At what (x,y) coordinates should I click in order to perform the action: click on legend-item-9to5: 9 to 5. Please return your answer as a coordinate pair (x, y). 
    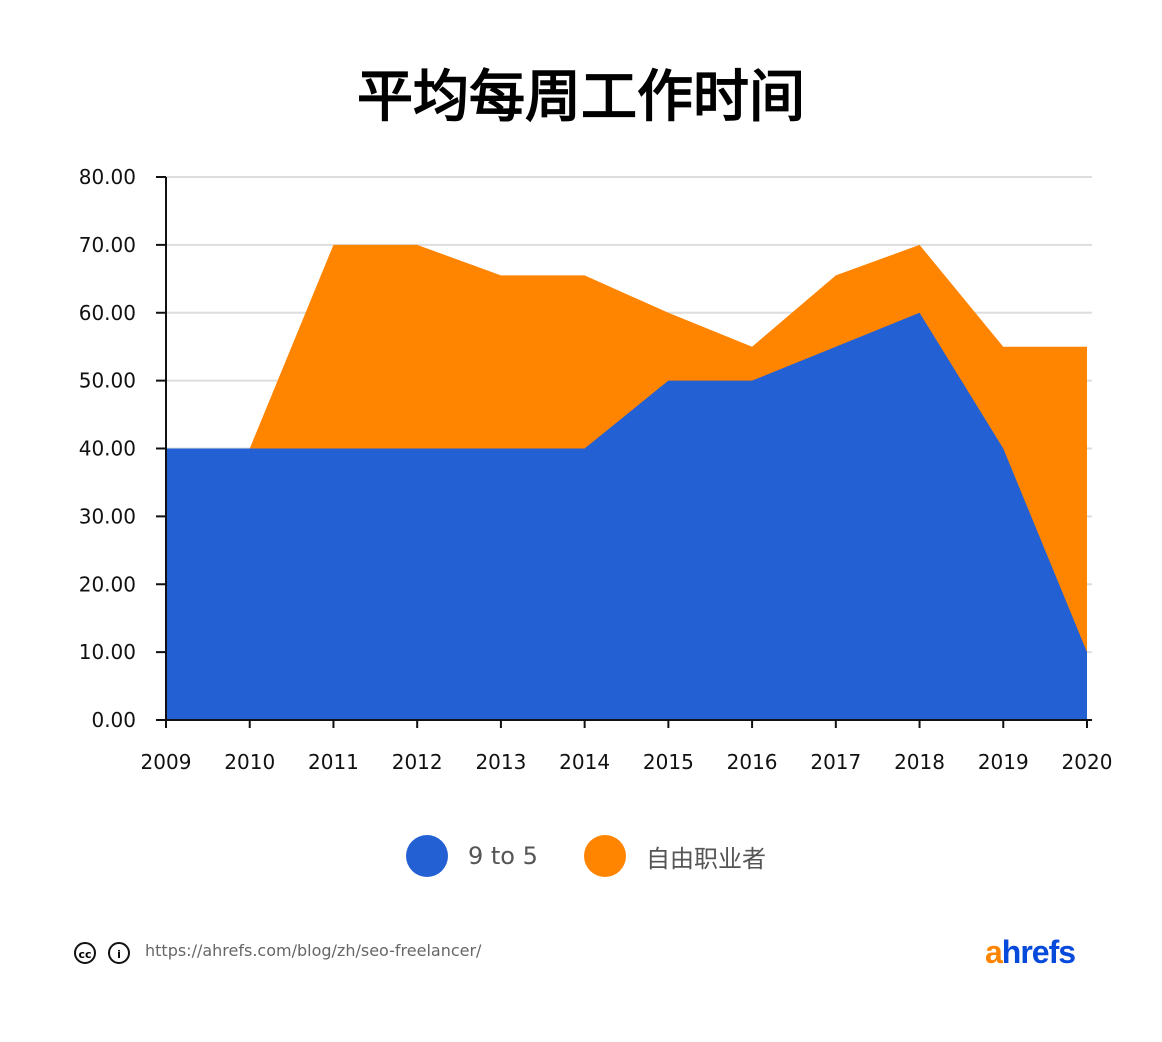
    Looking at the image, I should click on (472, 856).